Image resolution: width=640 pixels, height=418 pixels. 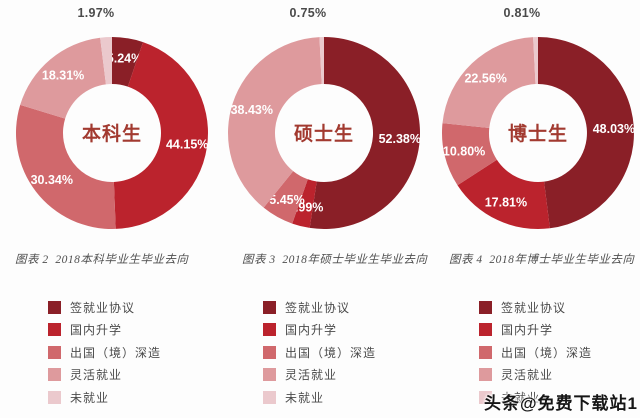 I want to click on segment-percent-label: 48.03%, so click(x=614, y=129).